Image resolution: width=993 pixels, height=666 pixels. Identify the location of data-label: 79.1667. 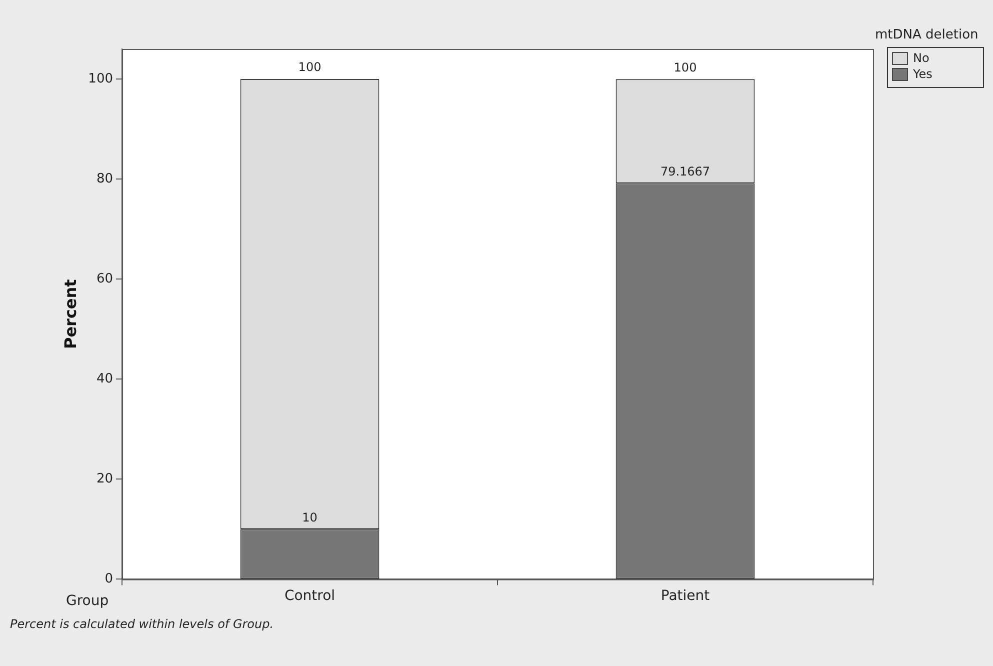
(685, 171).